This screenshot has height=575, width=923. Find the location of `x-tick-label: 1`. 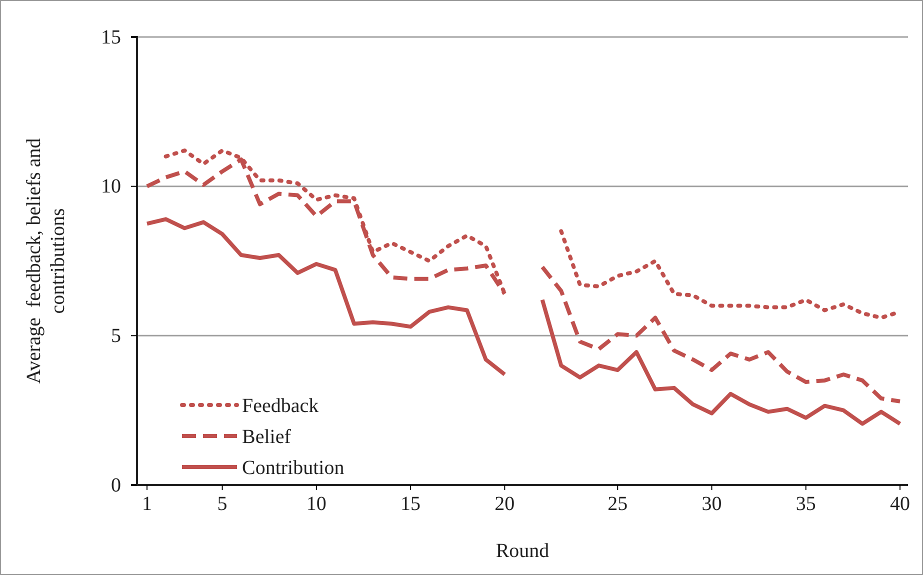

x-tick-label: 1 is located at coordinates (147, 504).